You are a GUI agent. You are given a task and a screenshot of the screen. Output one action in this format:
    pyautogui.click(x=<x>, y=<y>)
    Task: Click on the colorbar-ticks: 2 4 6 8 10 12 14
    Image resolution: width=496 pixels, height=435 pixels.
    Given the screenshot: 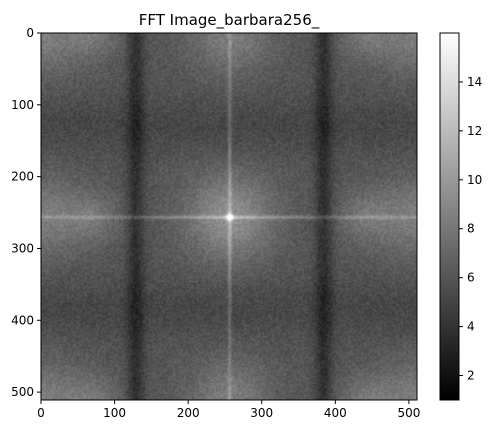 What is the action you would take?
    pyautogui.click(x=470, y=229)
    